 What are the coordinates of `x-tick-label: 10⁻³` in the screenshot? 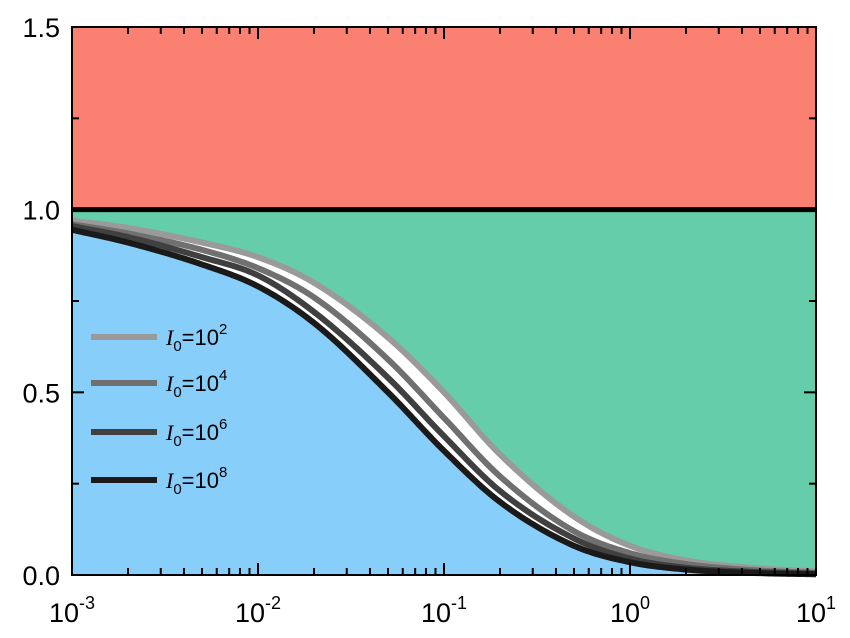 It's located at (72, 610).